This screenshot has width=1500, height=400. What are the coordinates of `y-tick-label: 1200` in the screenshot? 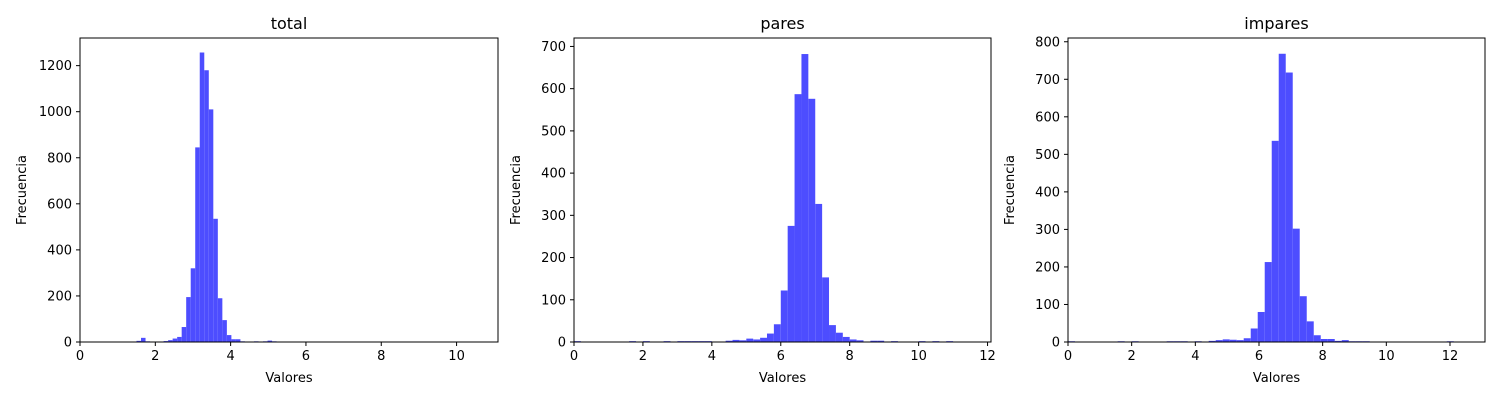 It's located at (55, 66).